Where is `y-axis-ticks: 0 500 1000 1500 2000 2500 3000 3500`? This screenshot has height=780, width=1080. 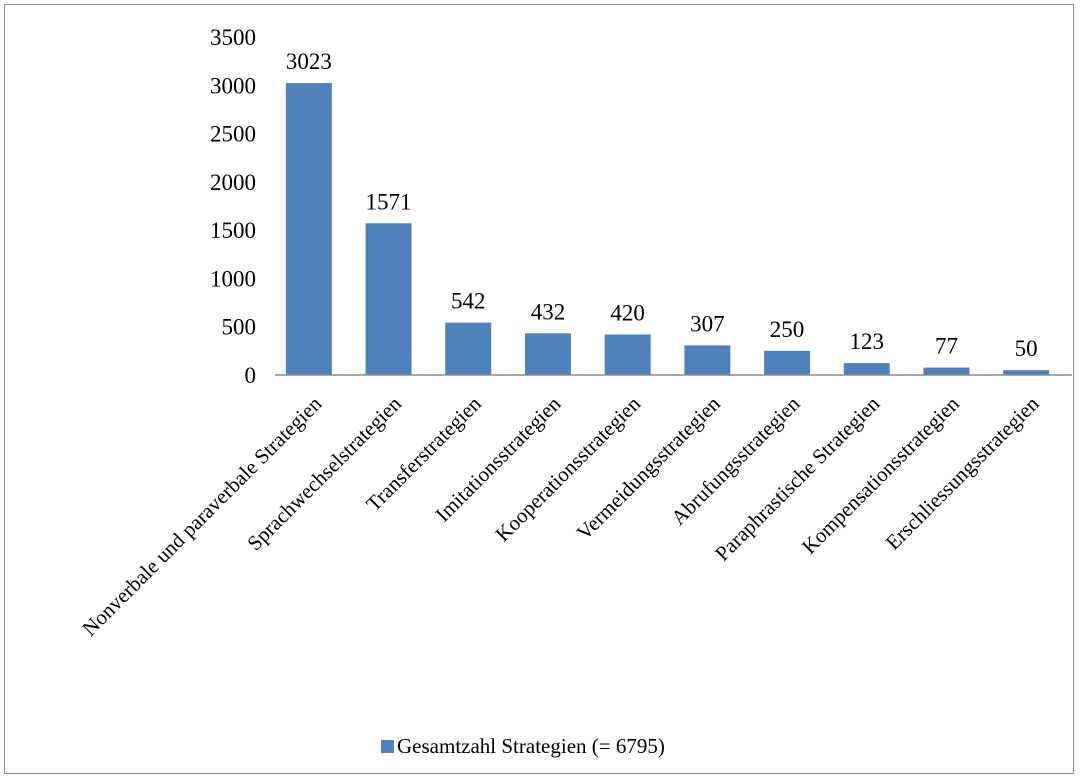
y-axis-ticks: 0 500 1000 1500 2000 2500 3000 3500 is located at coordinates (233, 206).